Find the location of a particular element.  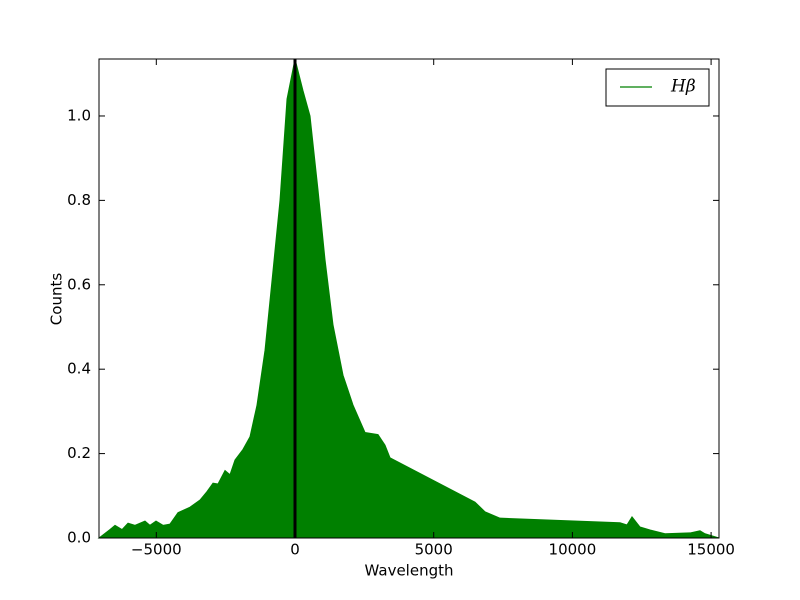

x-tick-label: 15000 is located at coordinates (711, 550).